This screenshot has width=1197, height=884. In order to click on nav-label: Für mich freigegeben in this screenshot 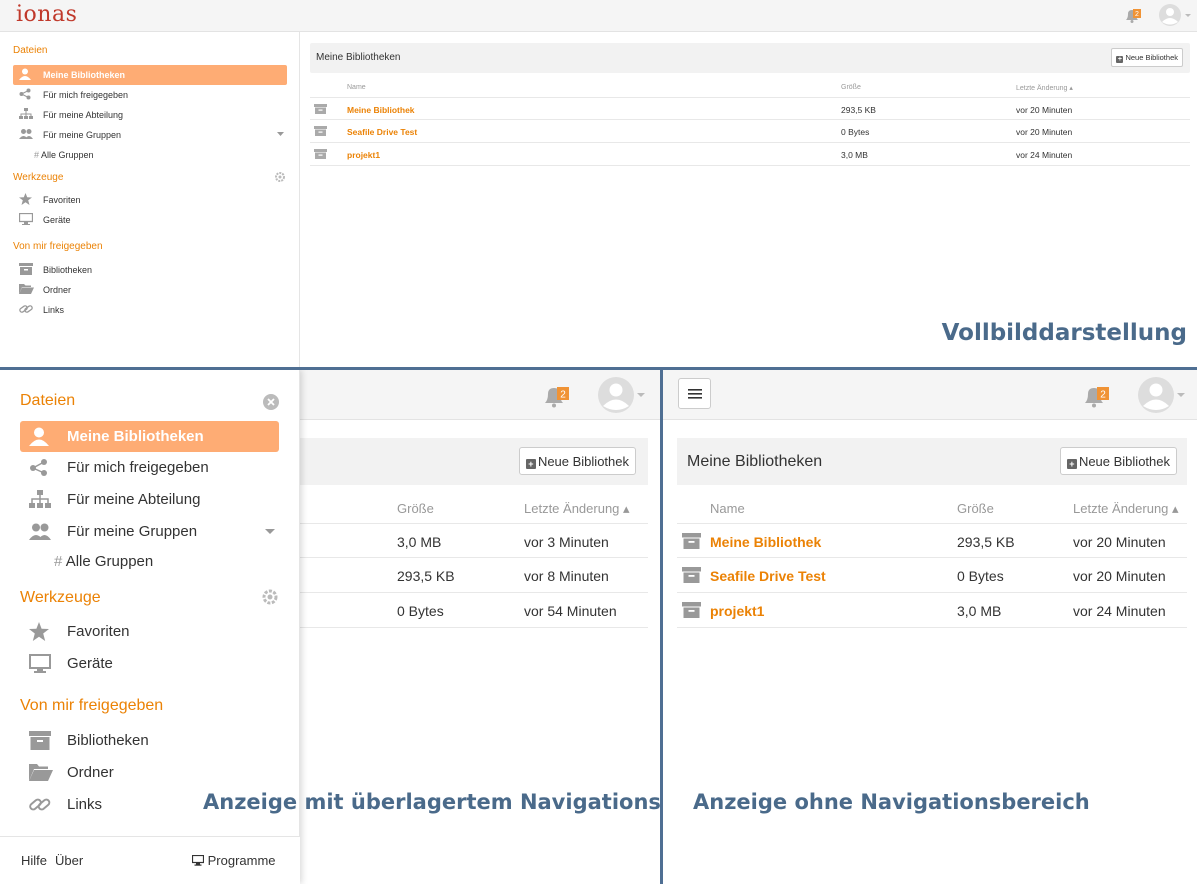, I will do `click(86, 95)`.